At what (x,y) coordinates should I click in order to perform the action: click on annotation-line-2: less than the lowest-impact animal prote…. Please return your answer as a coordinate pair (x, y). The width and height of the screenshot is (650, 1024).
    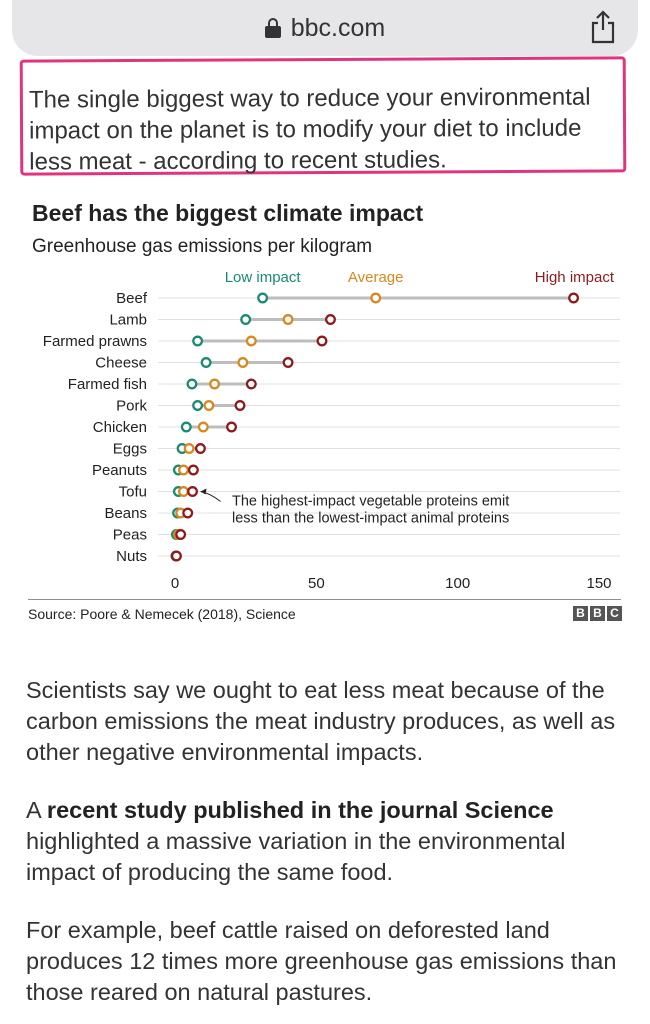
    Looking at the image, I should click on (370, 519).